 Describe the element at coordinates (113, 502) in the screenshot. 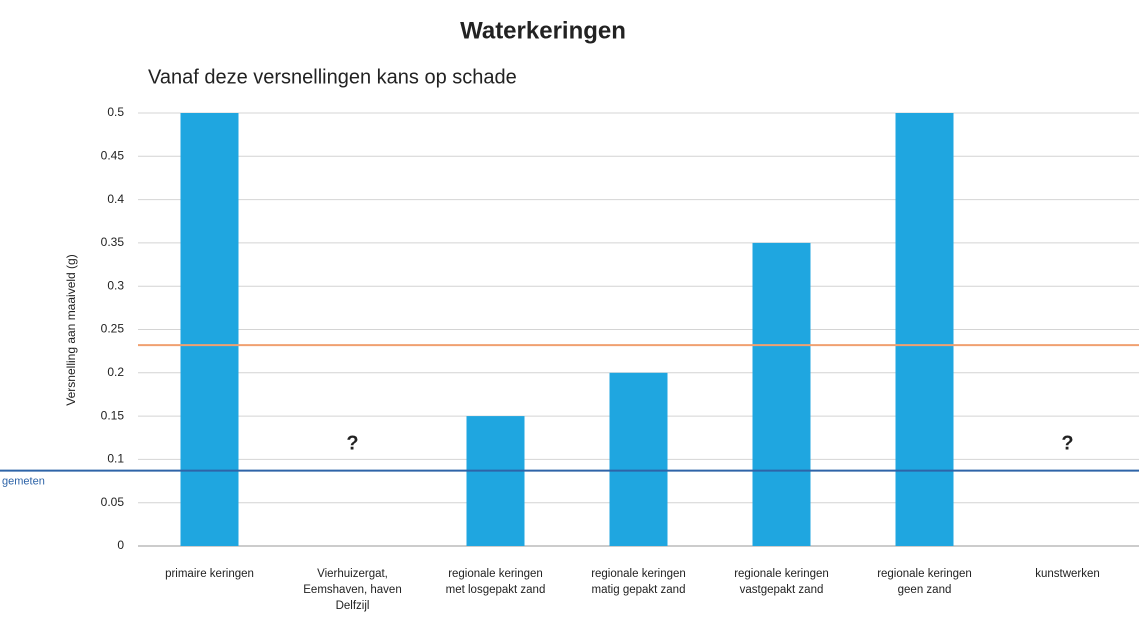

I see `y-tick-label: 0.05` at that location.